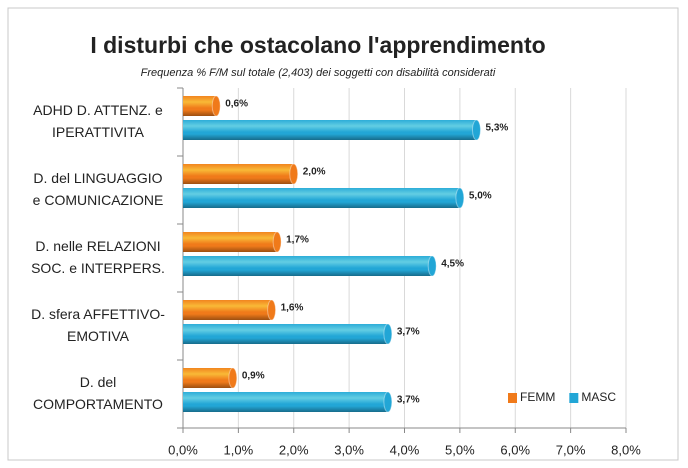  What do you see at coordinates (598, 397) in the screenshot?
I see `legend-label: MASC` at bounding box center [598, 397].